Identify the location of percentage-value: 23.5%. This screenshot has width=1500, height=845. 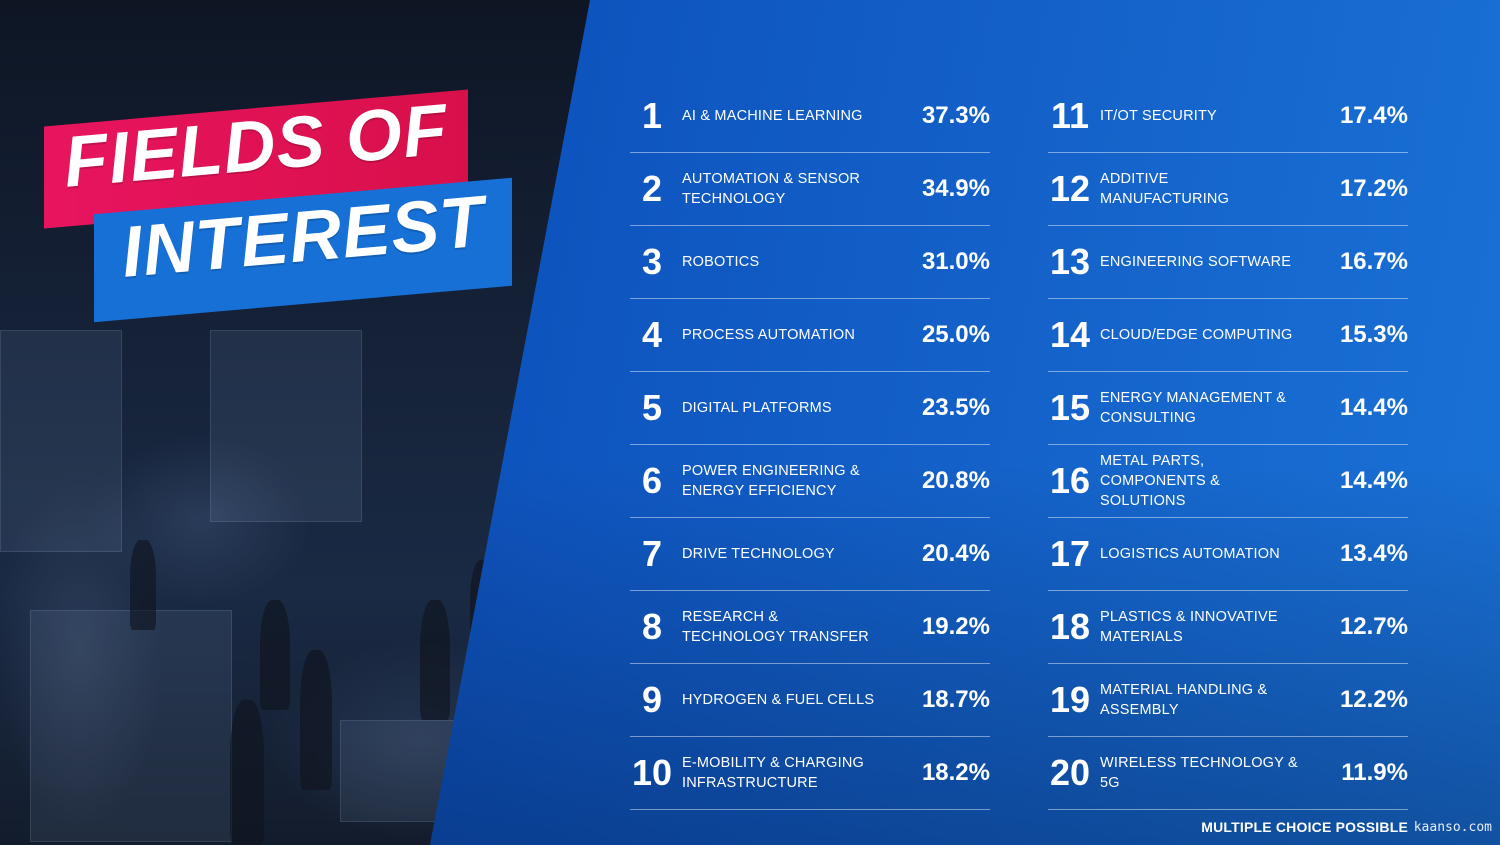
(955, 407).